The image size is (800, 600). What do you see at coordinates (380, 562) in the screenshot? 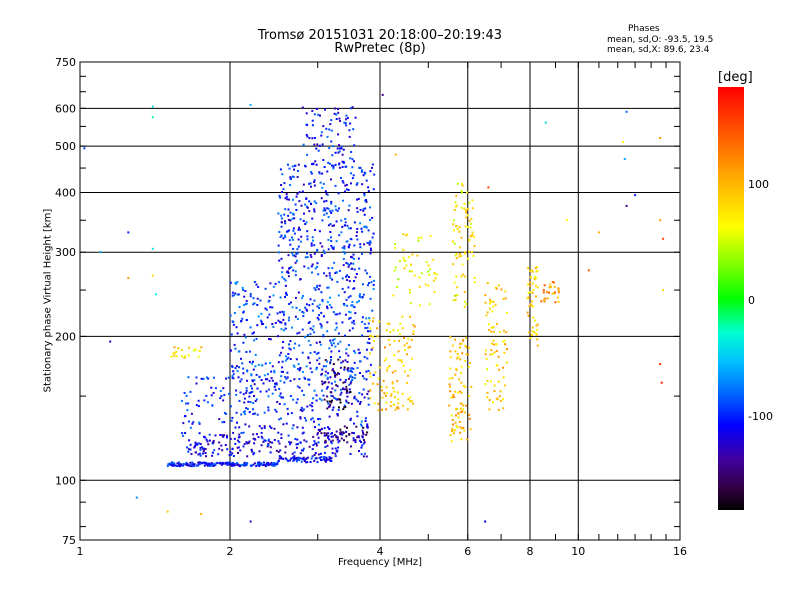
I see `x-axis-label: Frequency [MHz]` at bounding box center [380, 562].